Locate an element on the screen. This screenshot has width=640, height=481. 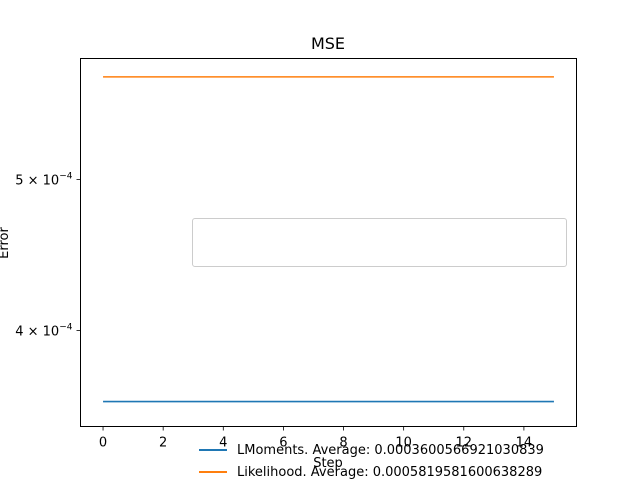
x-tick-label: 10 is located at coordinates (403, 443).